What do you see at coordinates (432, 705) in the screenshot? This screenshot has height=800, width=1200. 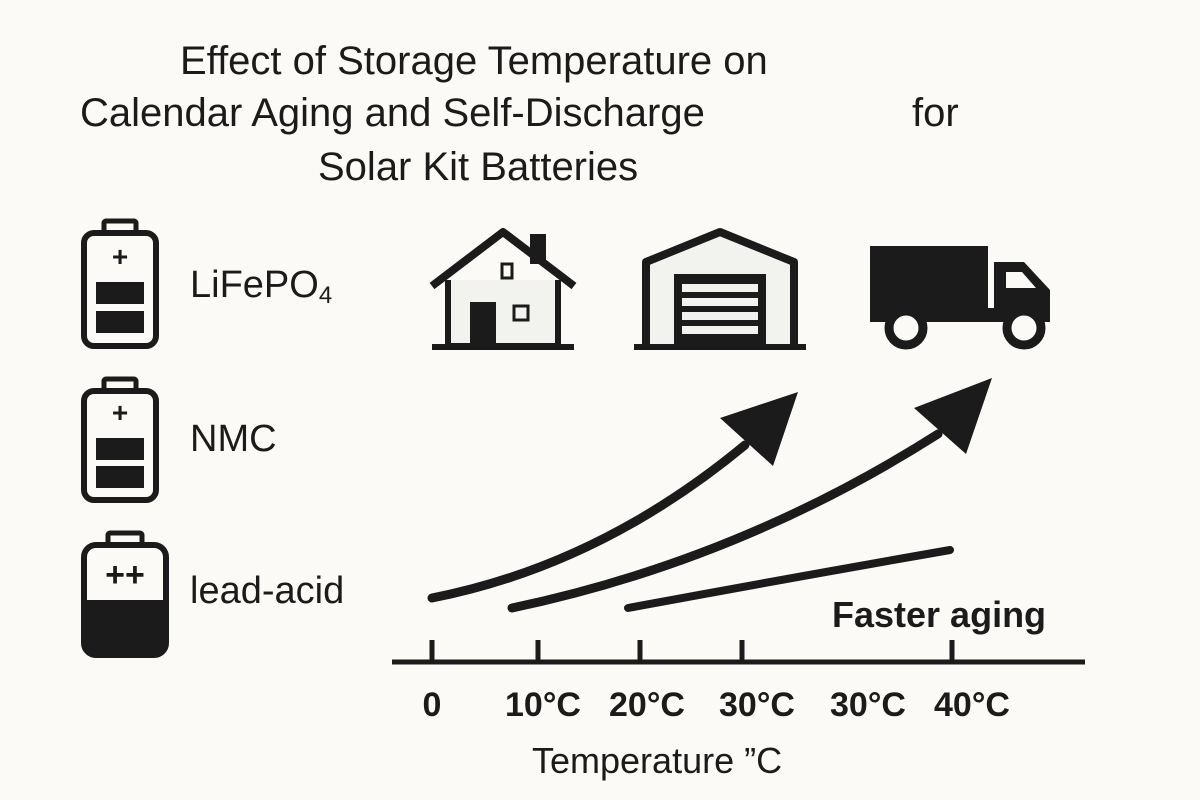 I see `x-tick-label: 0` at bounding box center [432, 705].